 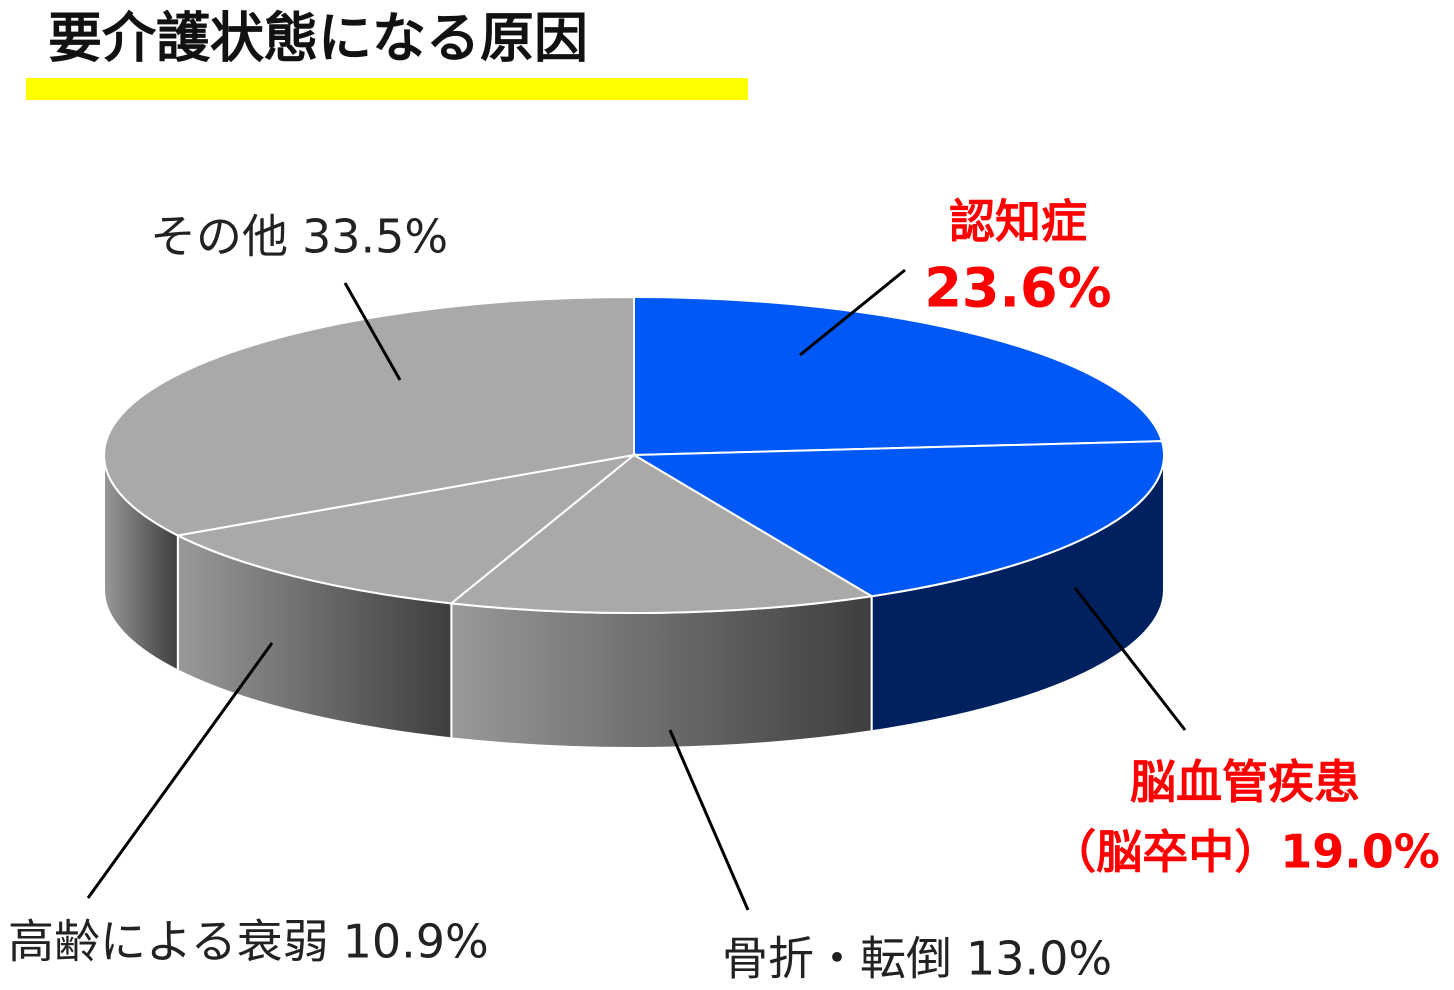 What do you see at coordinates (1039, 959) in the screenshot?
I see `value-label: 13.0%` at bounding box center [1039, 959].